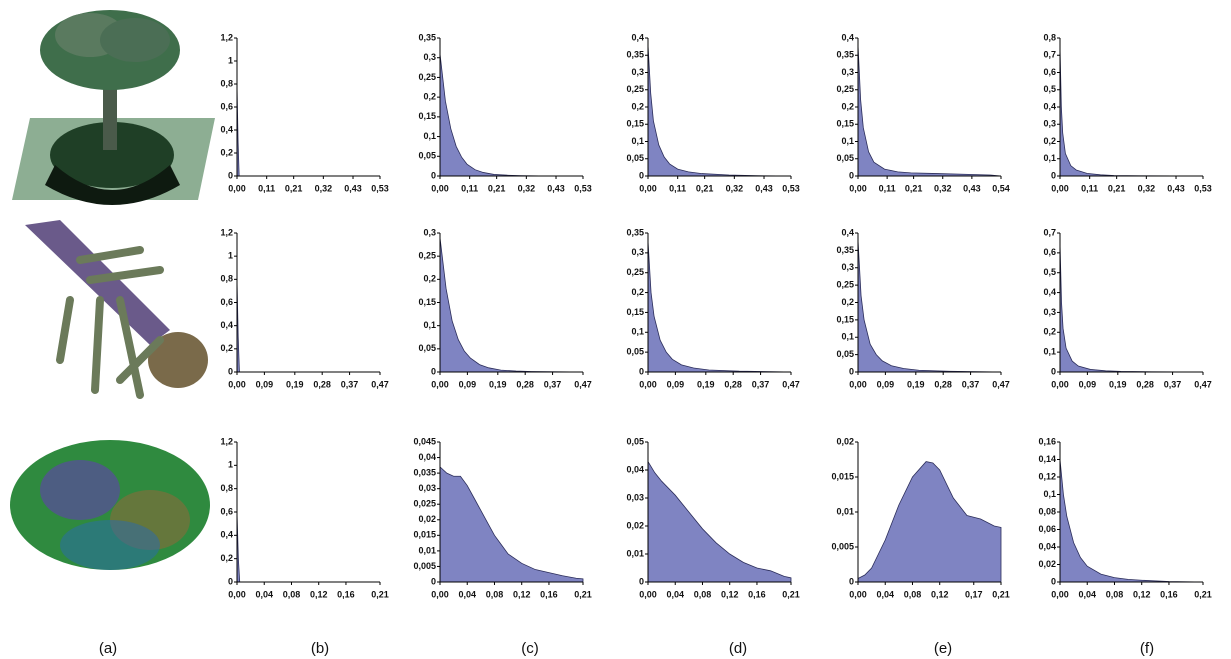  Describe the element at coordinates (427, 550) in the screenshot. I see `y-tick-label: 0,01` at that location.